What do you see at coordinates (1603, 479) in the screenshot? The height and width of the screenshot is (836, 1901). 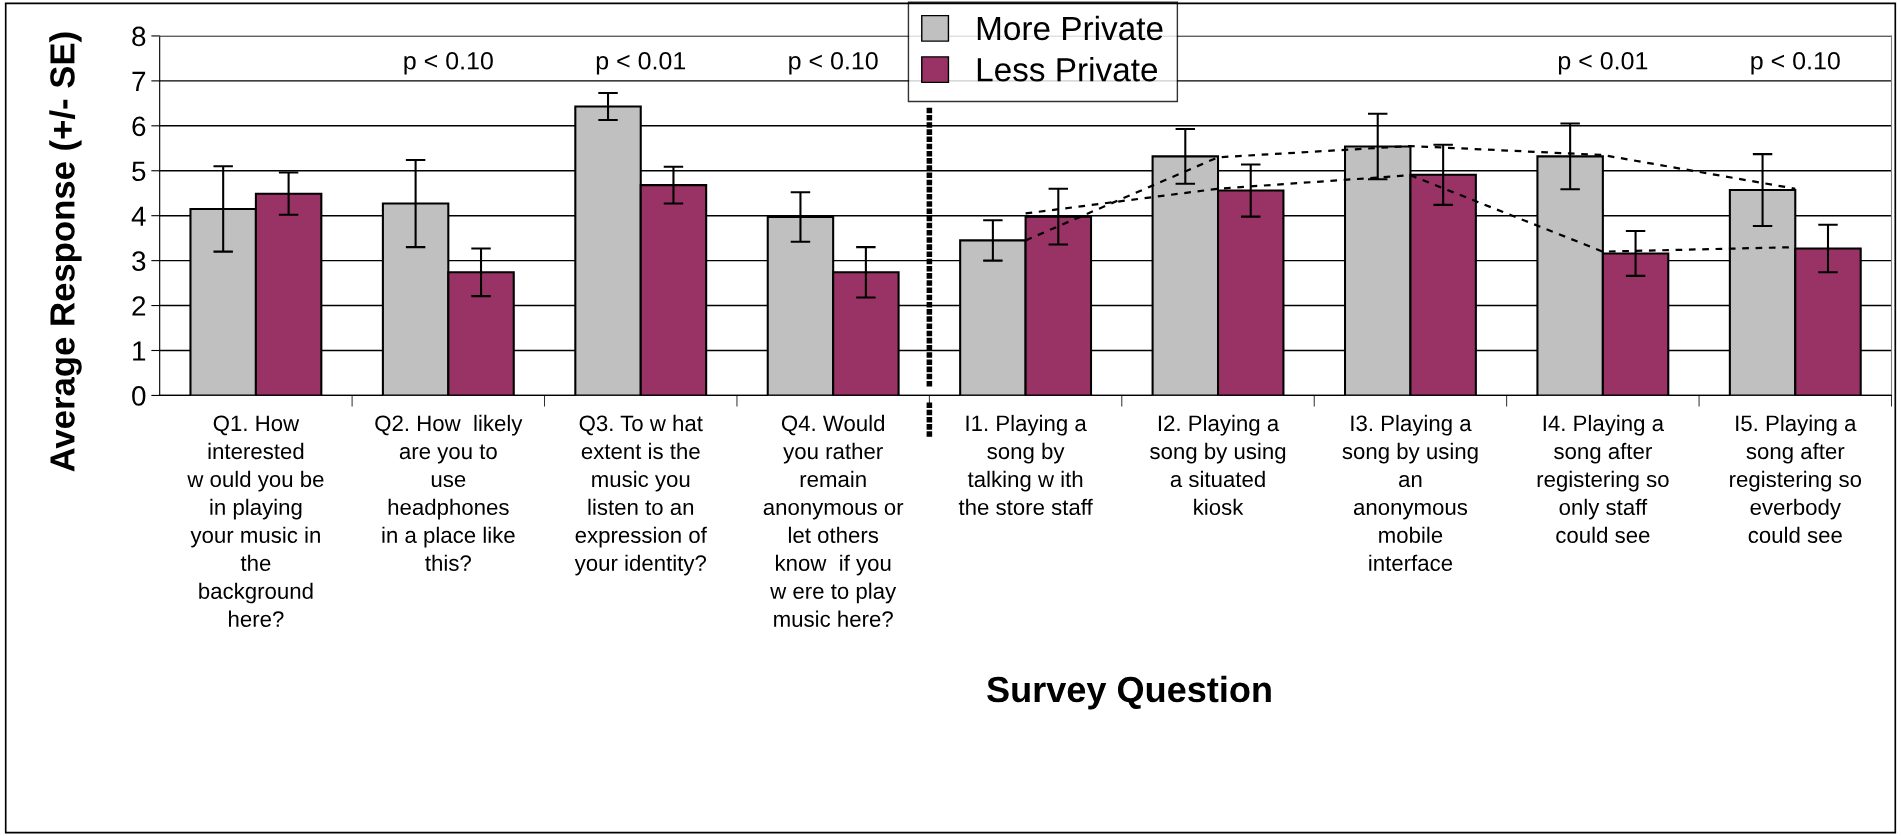 I see `x-tick-label: I4. Playing a song after registering so only staff could see` at bounding box center [1603, 479].